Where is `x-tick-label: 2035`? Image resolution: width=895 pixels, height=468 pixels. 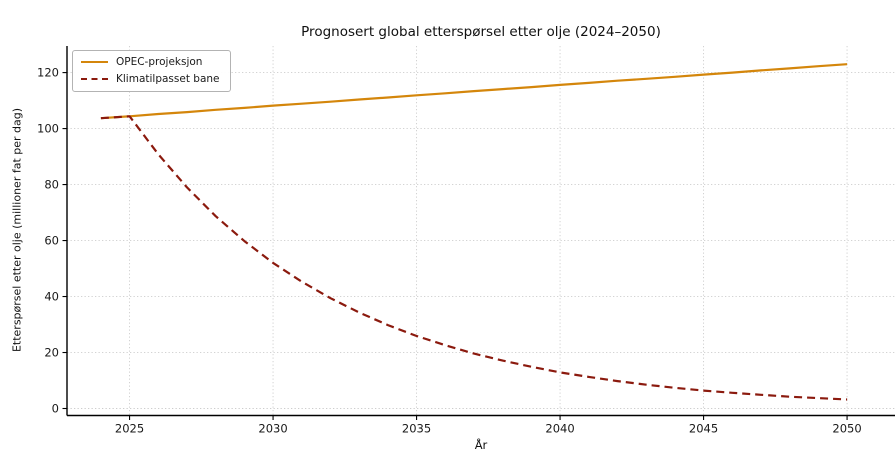 x-tick-label: 2035 is located at coordinates (416, 429).